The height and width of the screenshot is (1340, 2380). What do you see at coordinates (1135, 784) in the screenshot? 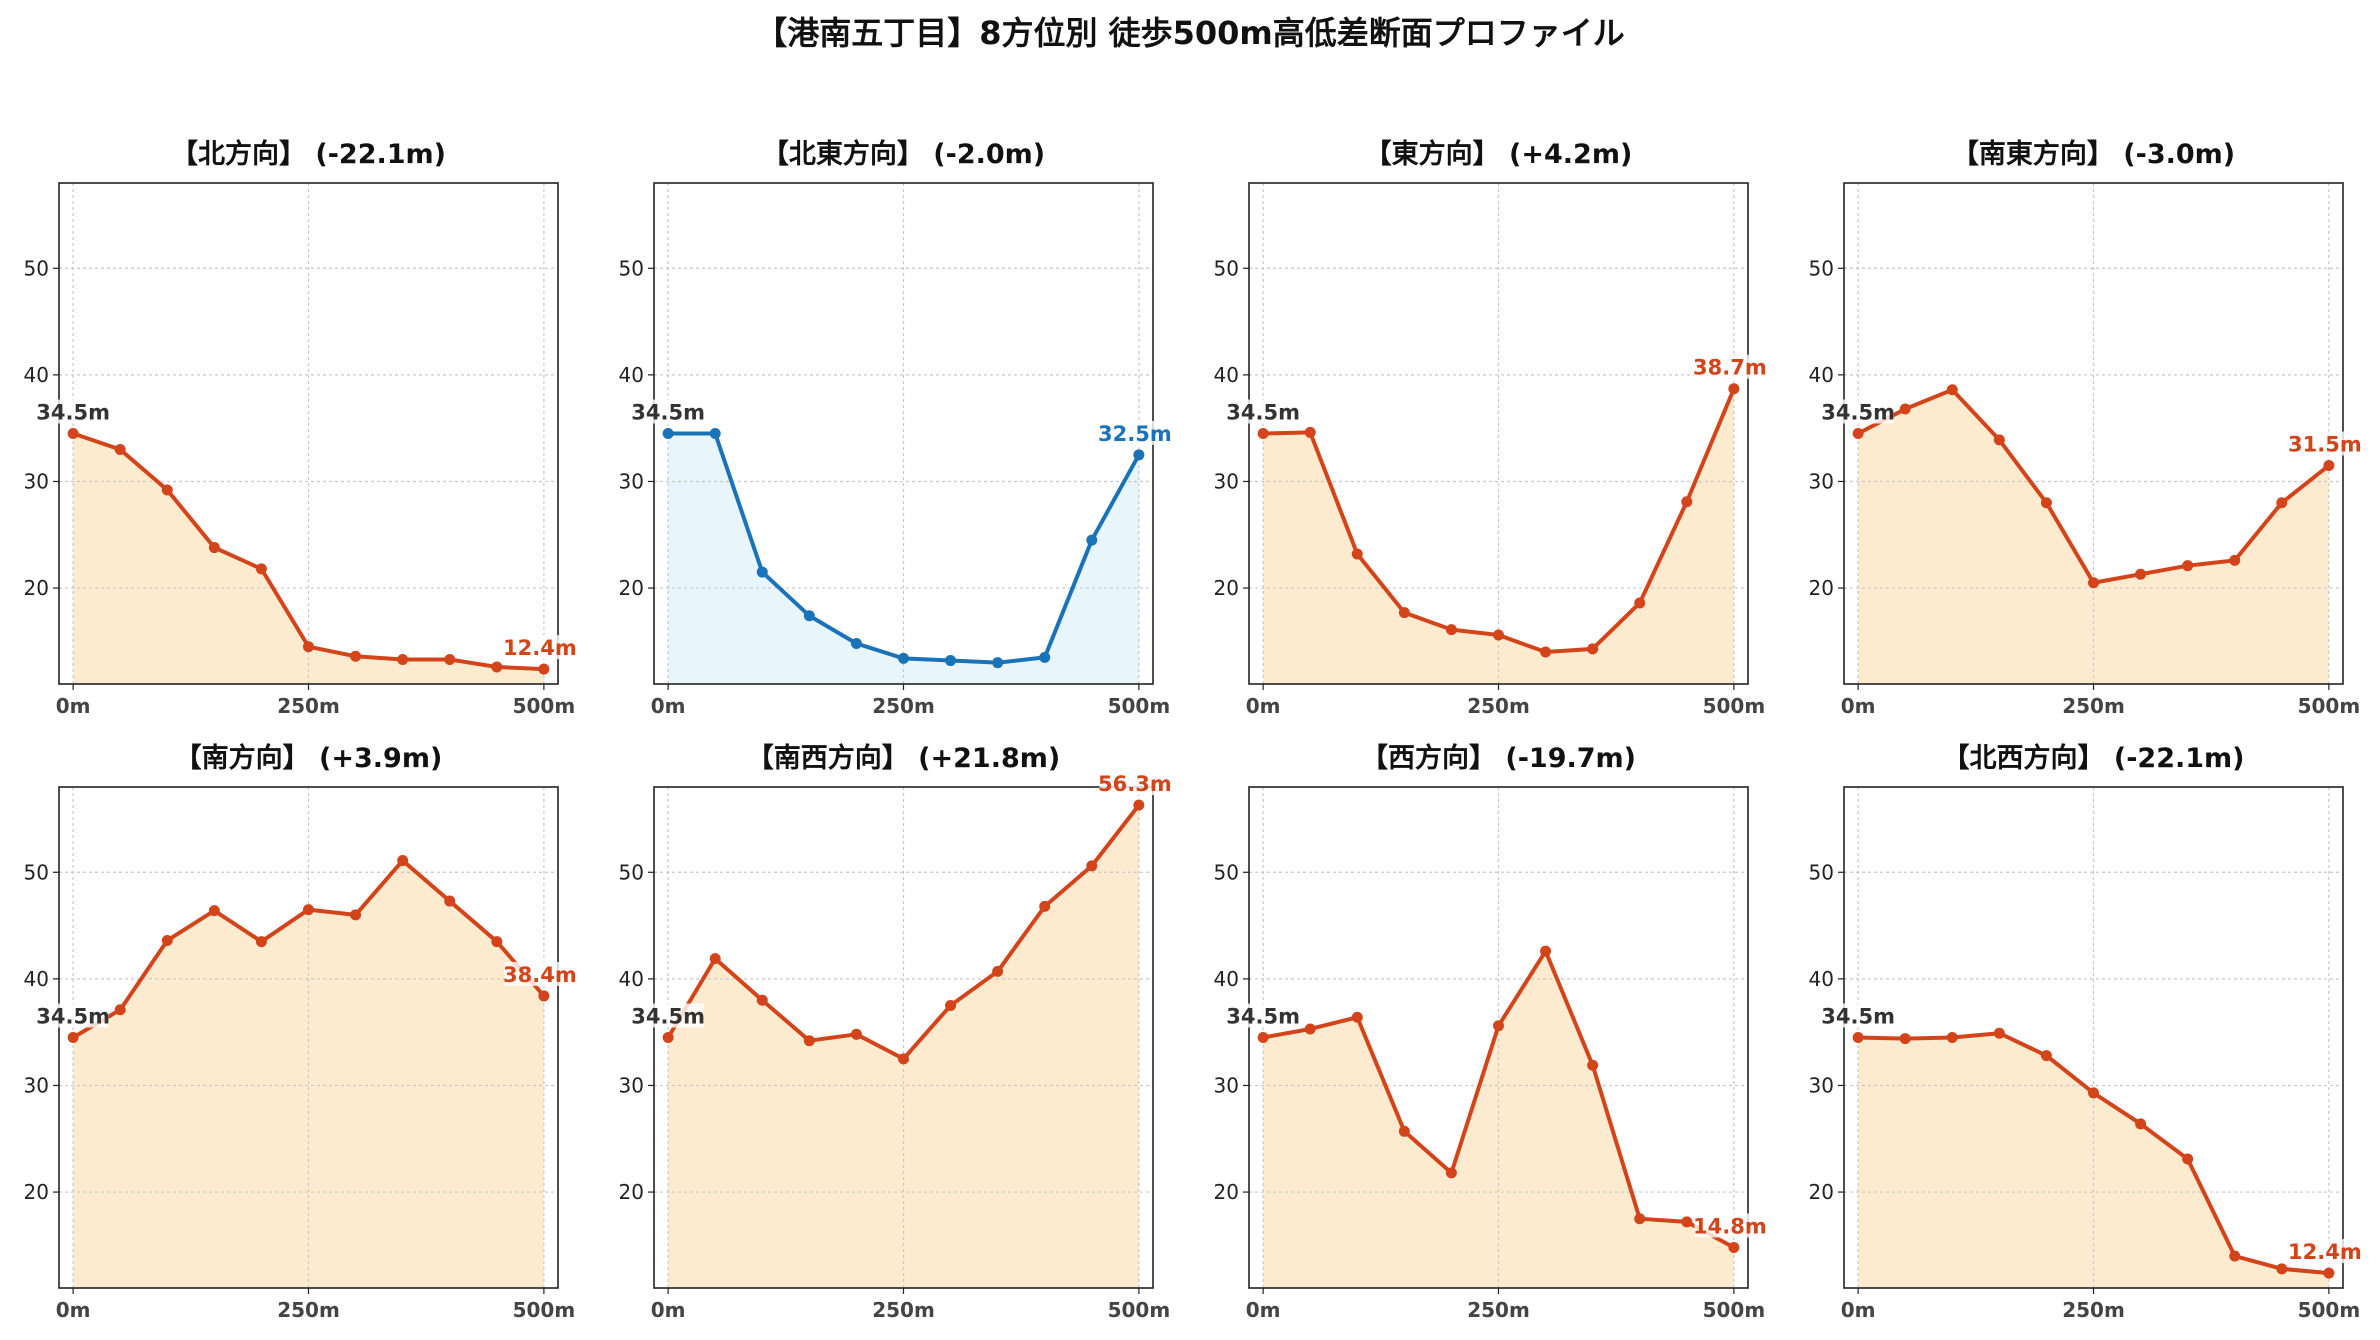
I see `end-value-label: 56.3m` at bounding box center [1135, 784].